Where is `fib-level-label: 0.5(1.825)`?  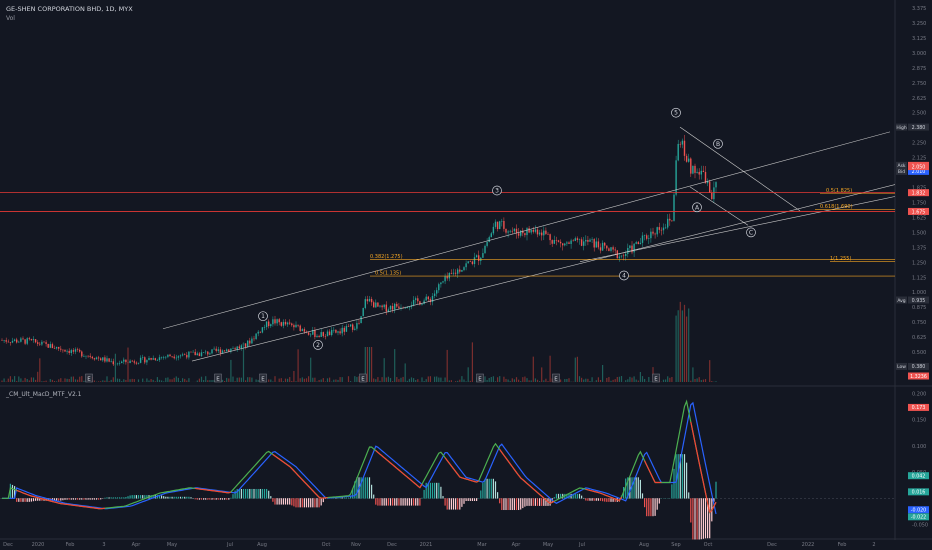 fib-level-label: 0.5(1.825) is located at coordinates (839, 191).